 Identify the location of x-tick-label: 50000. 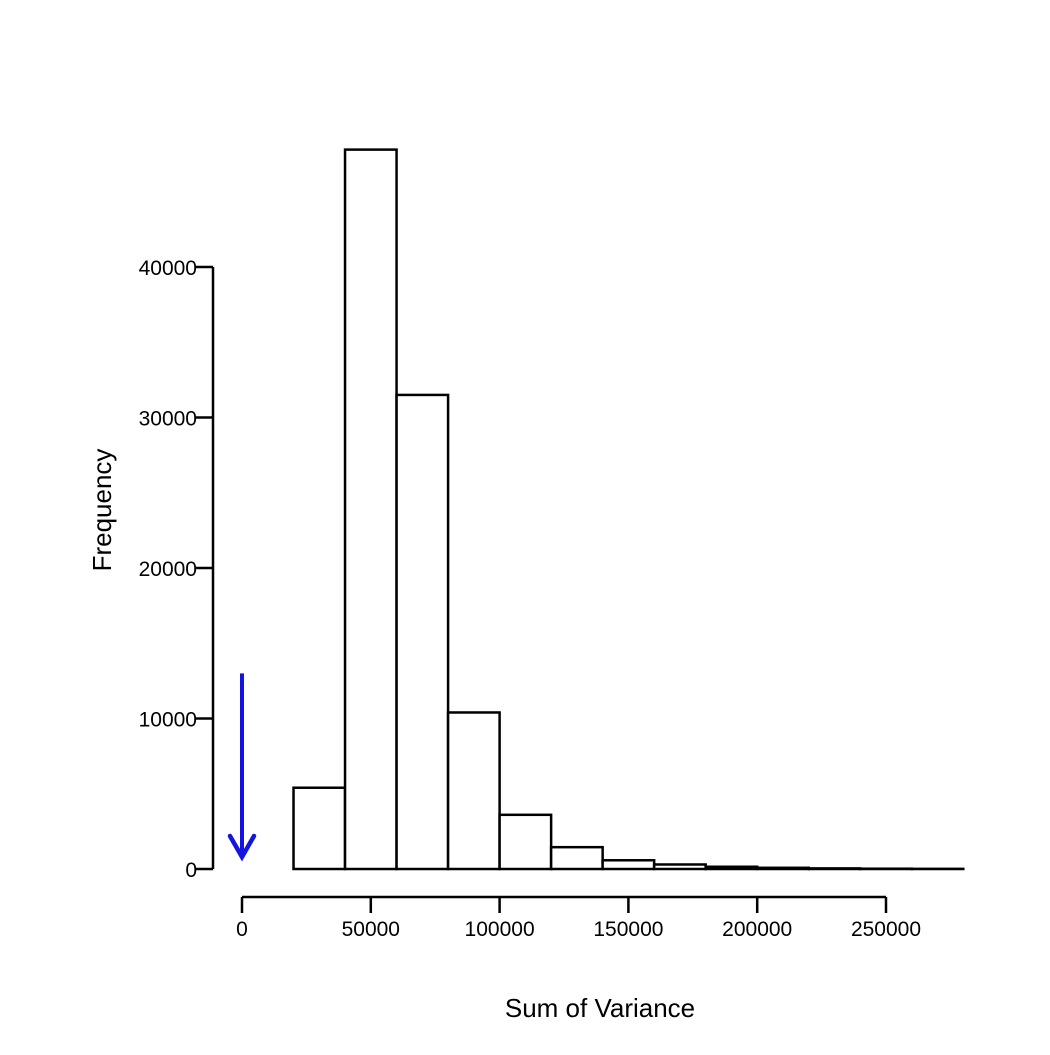
(371, 929).